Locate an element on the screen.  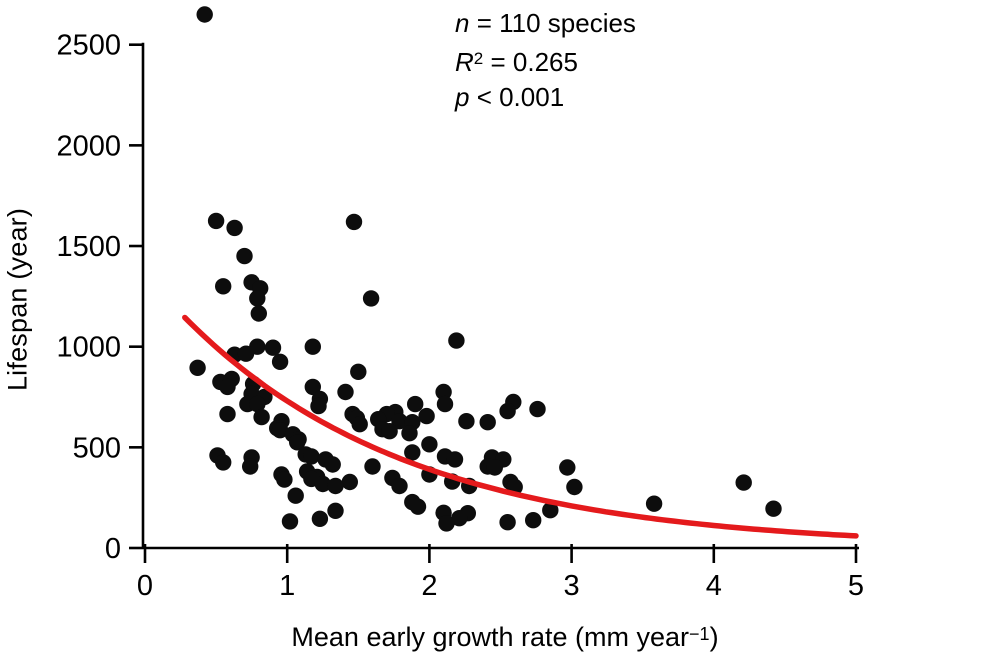
stats-n-symbol: n is located at coordinates (462, 23).